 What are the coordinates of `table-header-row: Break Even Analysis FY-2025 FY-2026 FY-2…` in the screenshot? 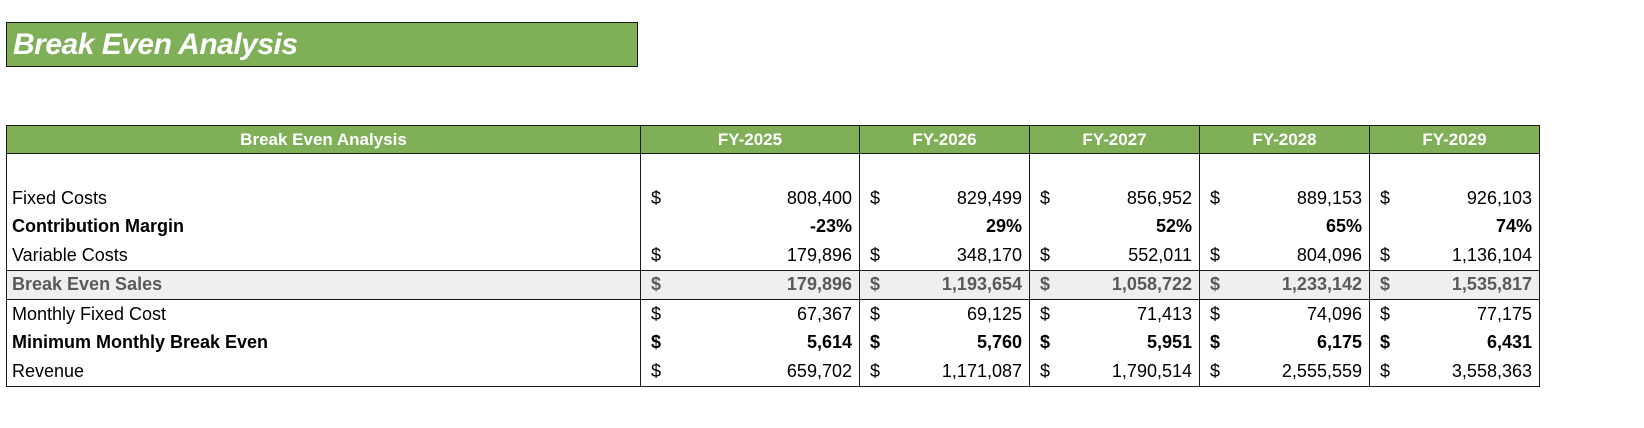 It's located at (773, 139).